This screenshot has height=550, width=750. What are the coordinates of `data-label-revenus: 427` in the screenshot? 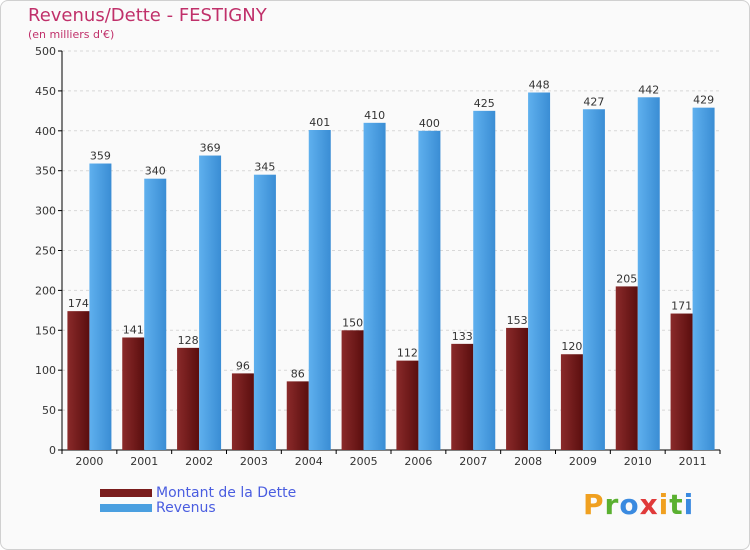 It's located at (593, 101).